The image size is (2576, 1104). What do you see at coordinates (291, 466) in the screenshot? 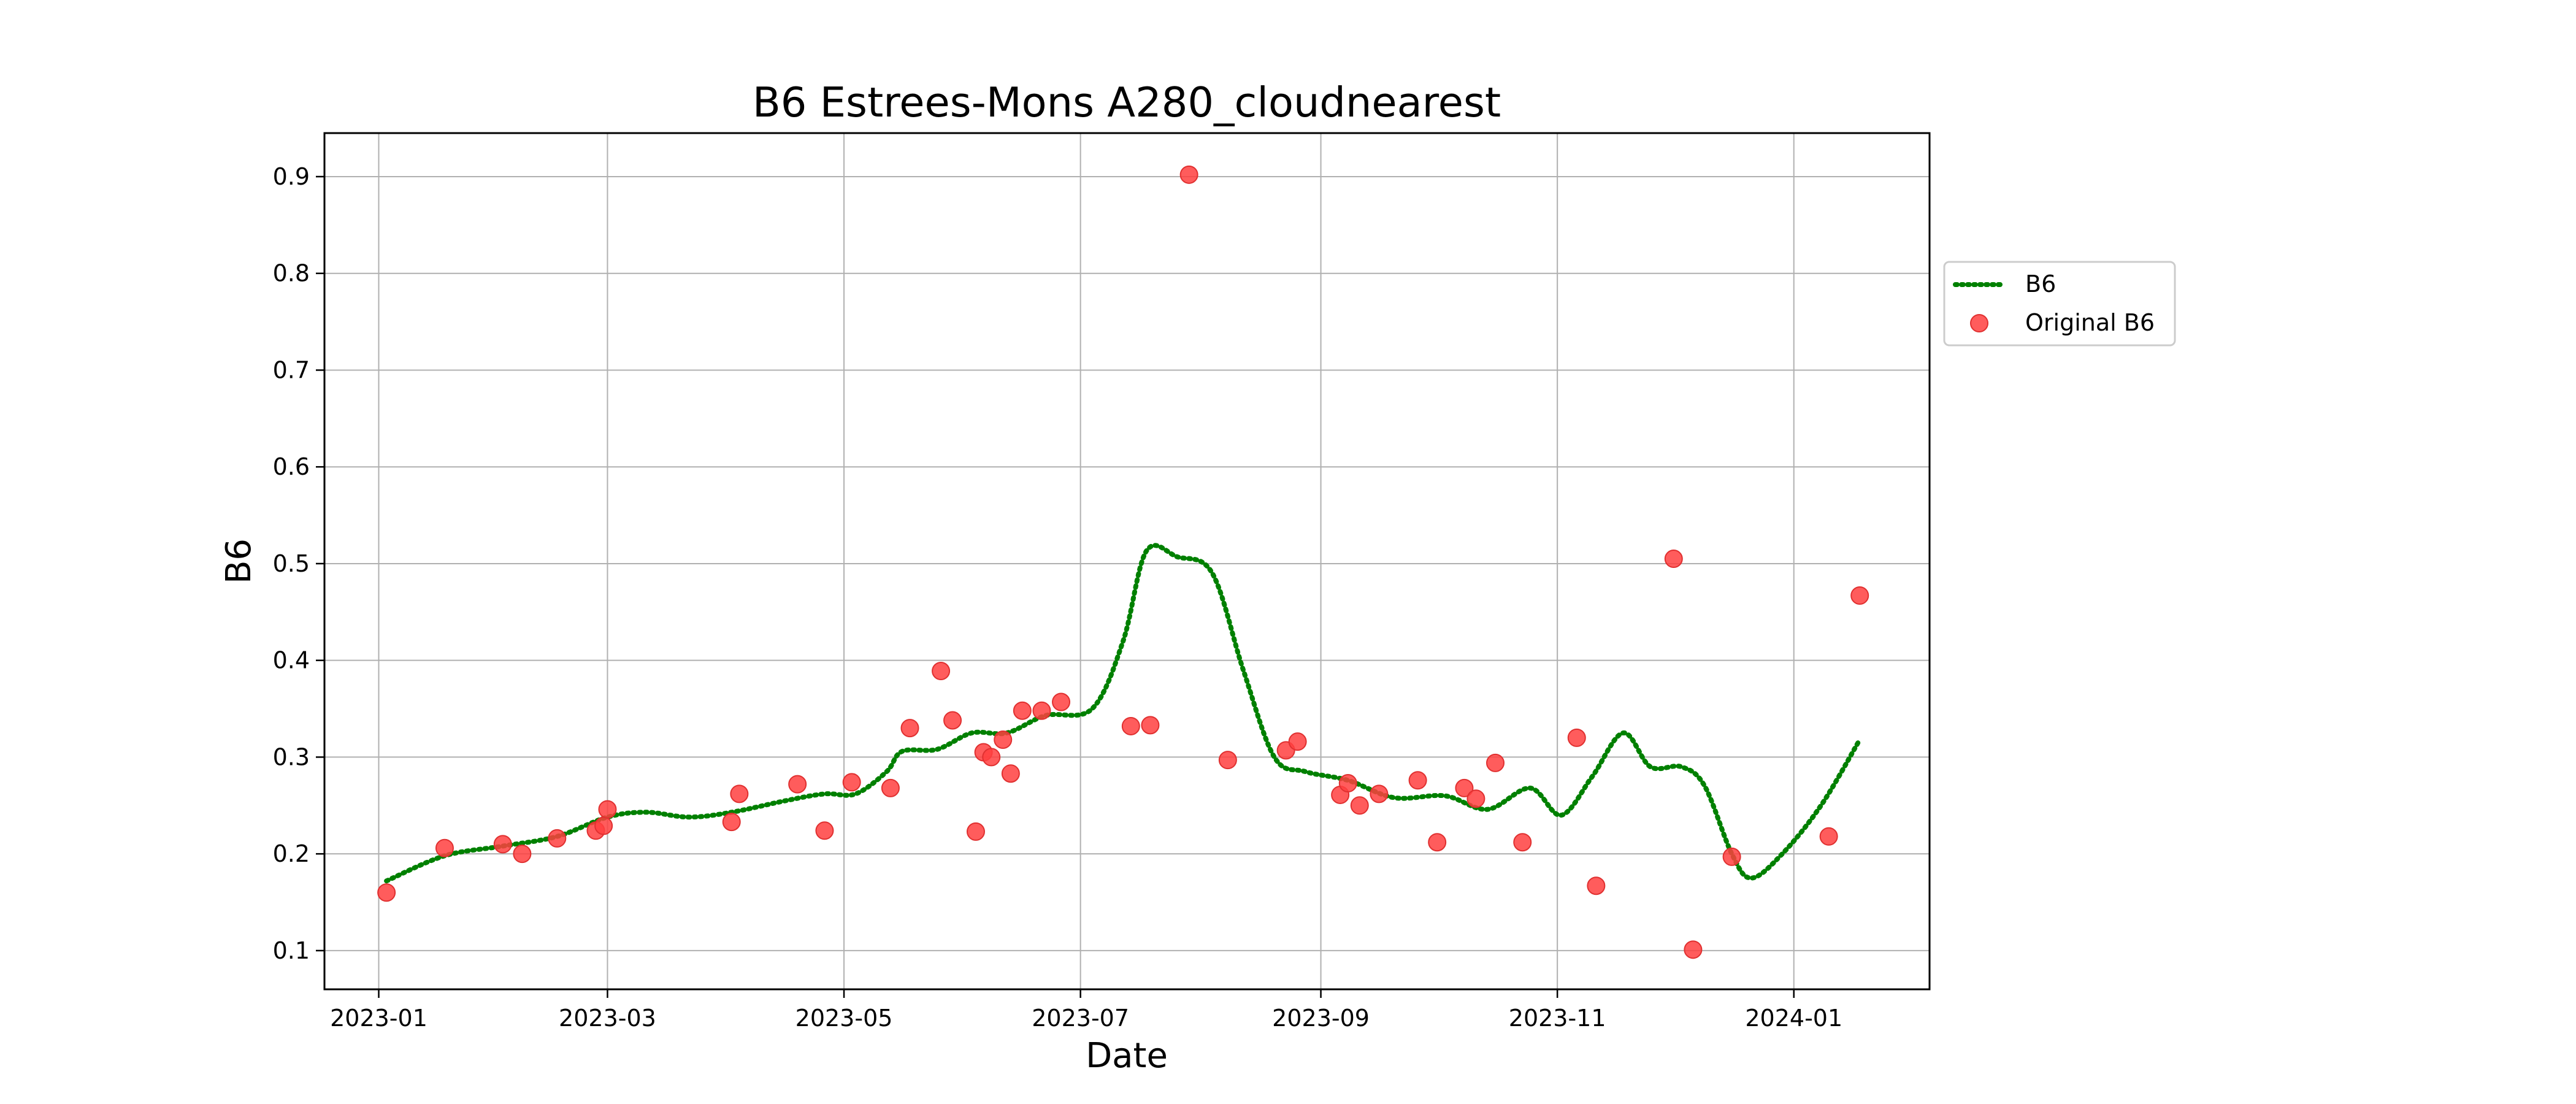
I see `y-tick-label: 0.6` at bounding box center [291, 466].